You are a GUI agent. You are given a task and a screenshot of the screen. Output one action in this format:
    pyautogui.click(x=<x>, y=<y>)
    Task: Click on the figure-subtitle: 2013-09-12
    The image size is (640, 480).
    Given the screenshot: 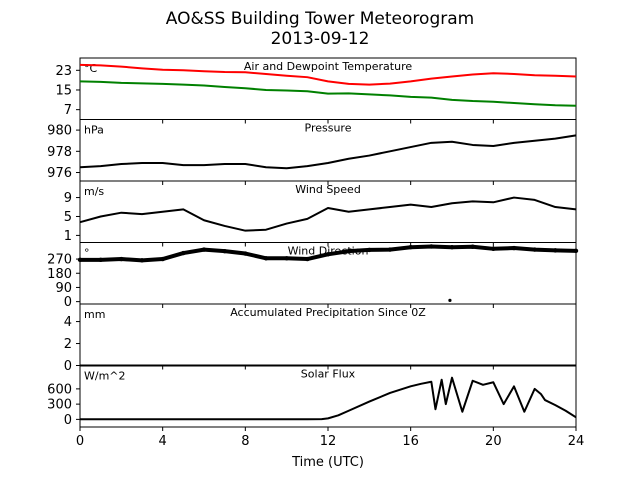 What is the action you would take?
    pyautogui.click(x=320, y=39)
    